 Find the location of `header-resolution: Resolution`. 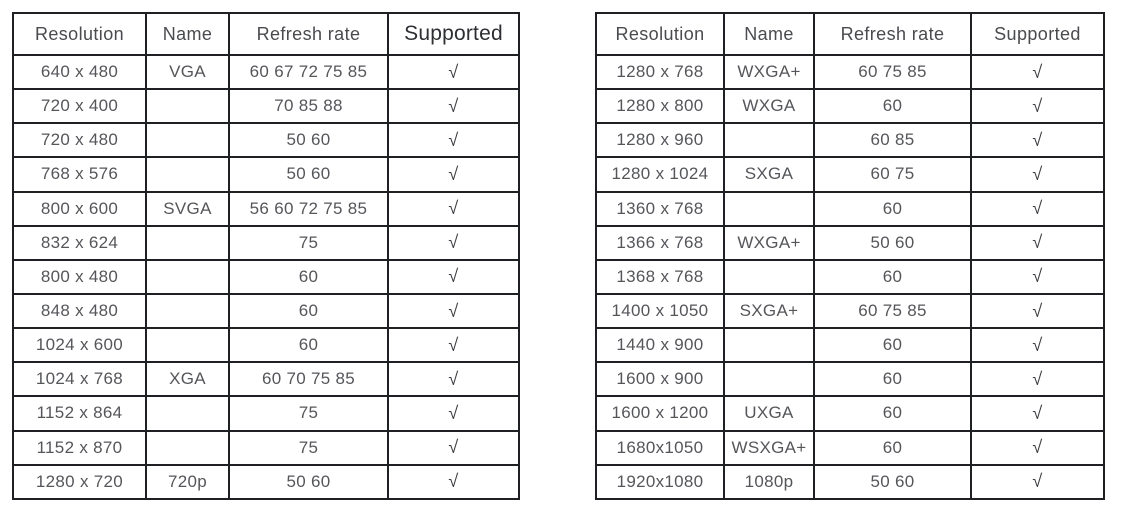

header-resolution: Resolution is located at coordinates (660, 34).